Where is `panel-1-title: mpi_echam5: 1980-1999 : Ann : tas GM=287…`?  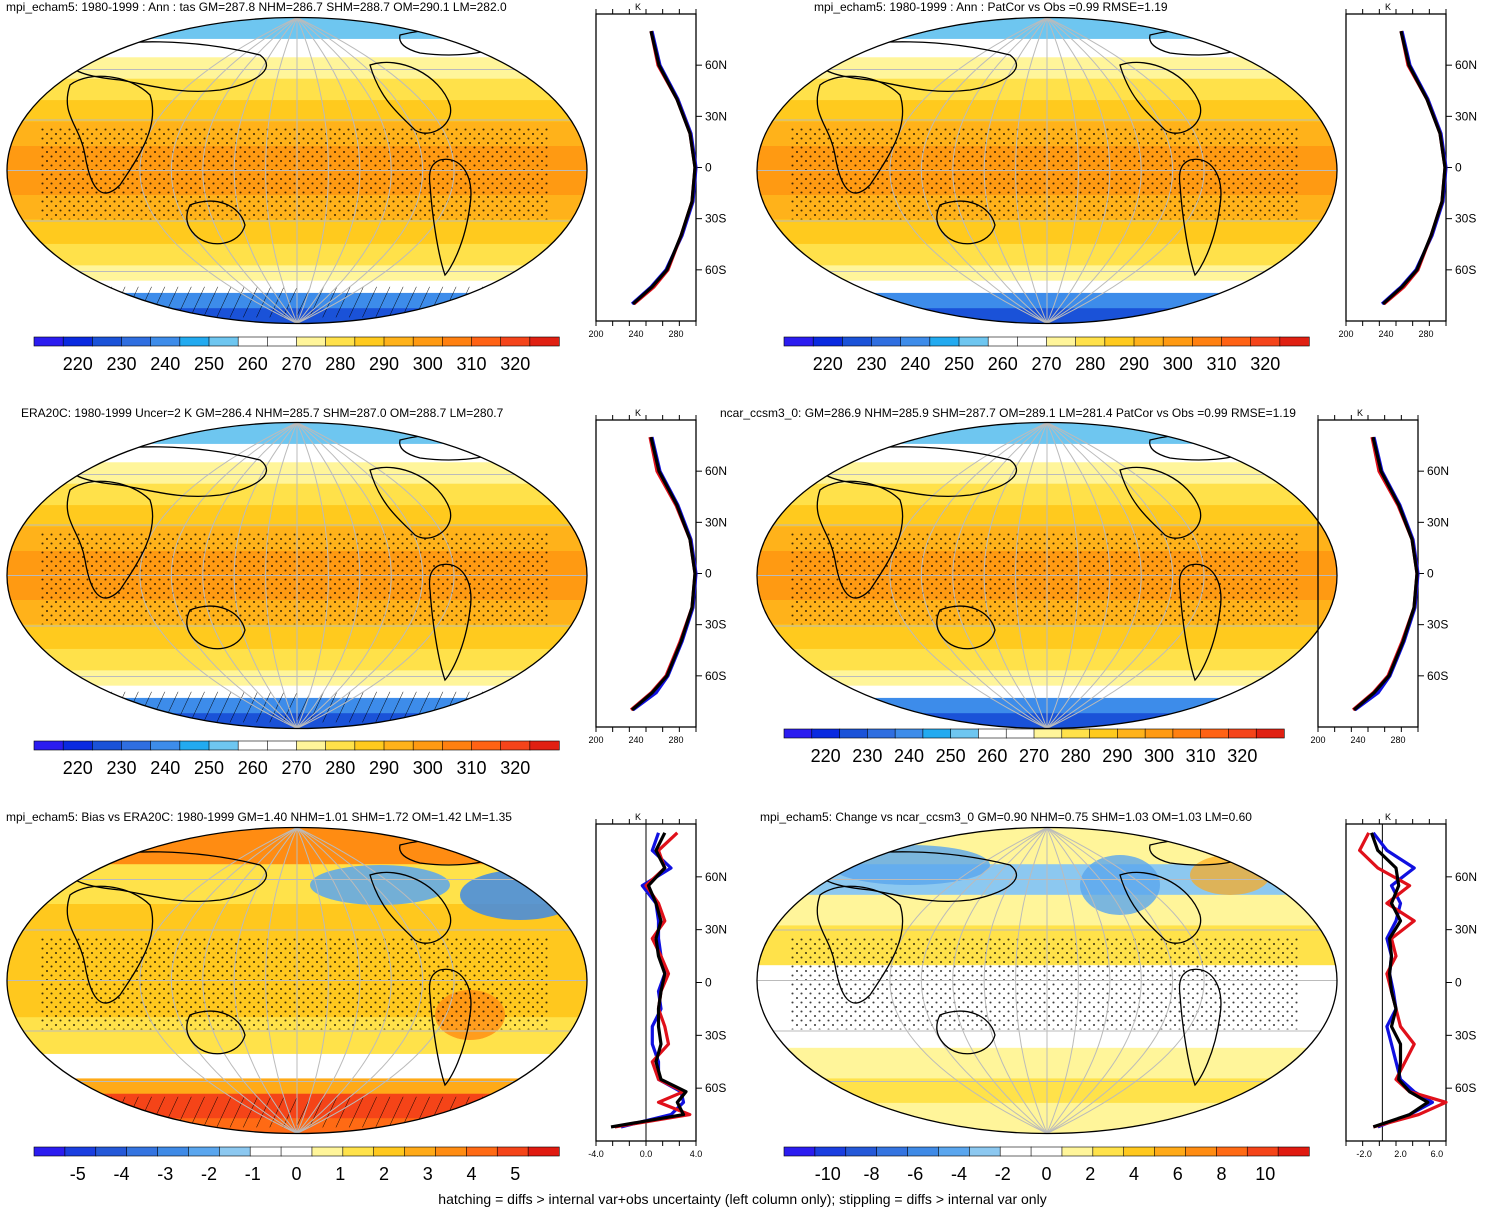
panel-1-title: mpi_echam5: 1980-1999 : Ann : tas GM=287… is located at coordinates (256, 7).